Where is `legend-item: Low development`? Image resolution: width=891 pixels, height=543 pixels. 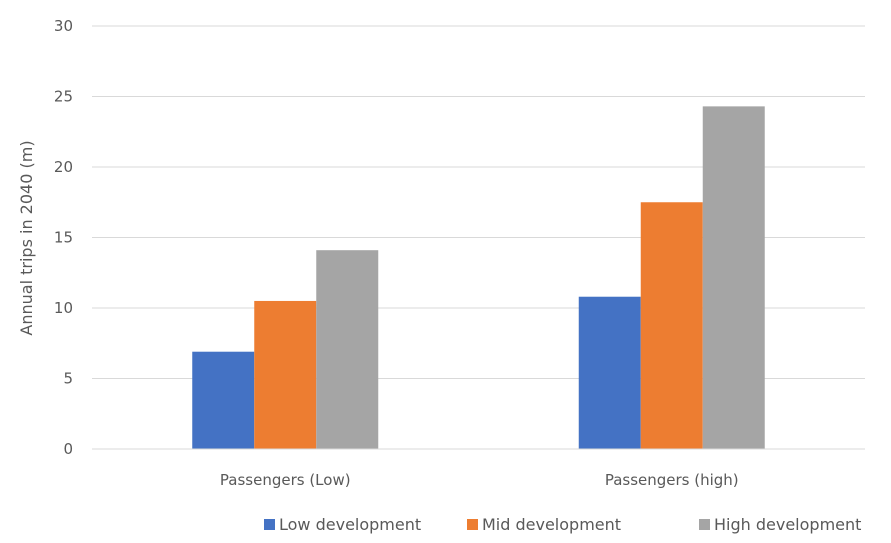
legend-item: Low development is located at coordinates (342, 524).